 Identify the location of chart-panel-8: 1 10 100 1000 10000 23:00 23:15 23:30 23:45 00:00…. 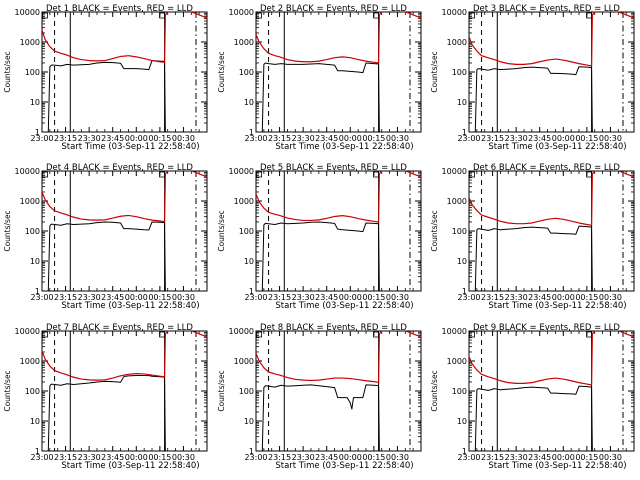
(319, 397).